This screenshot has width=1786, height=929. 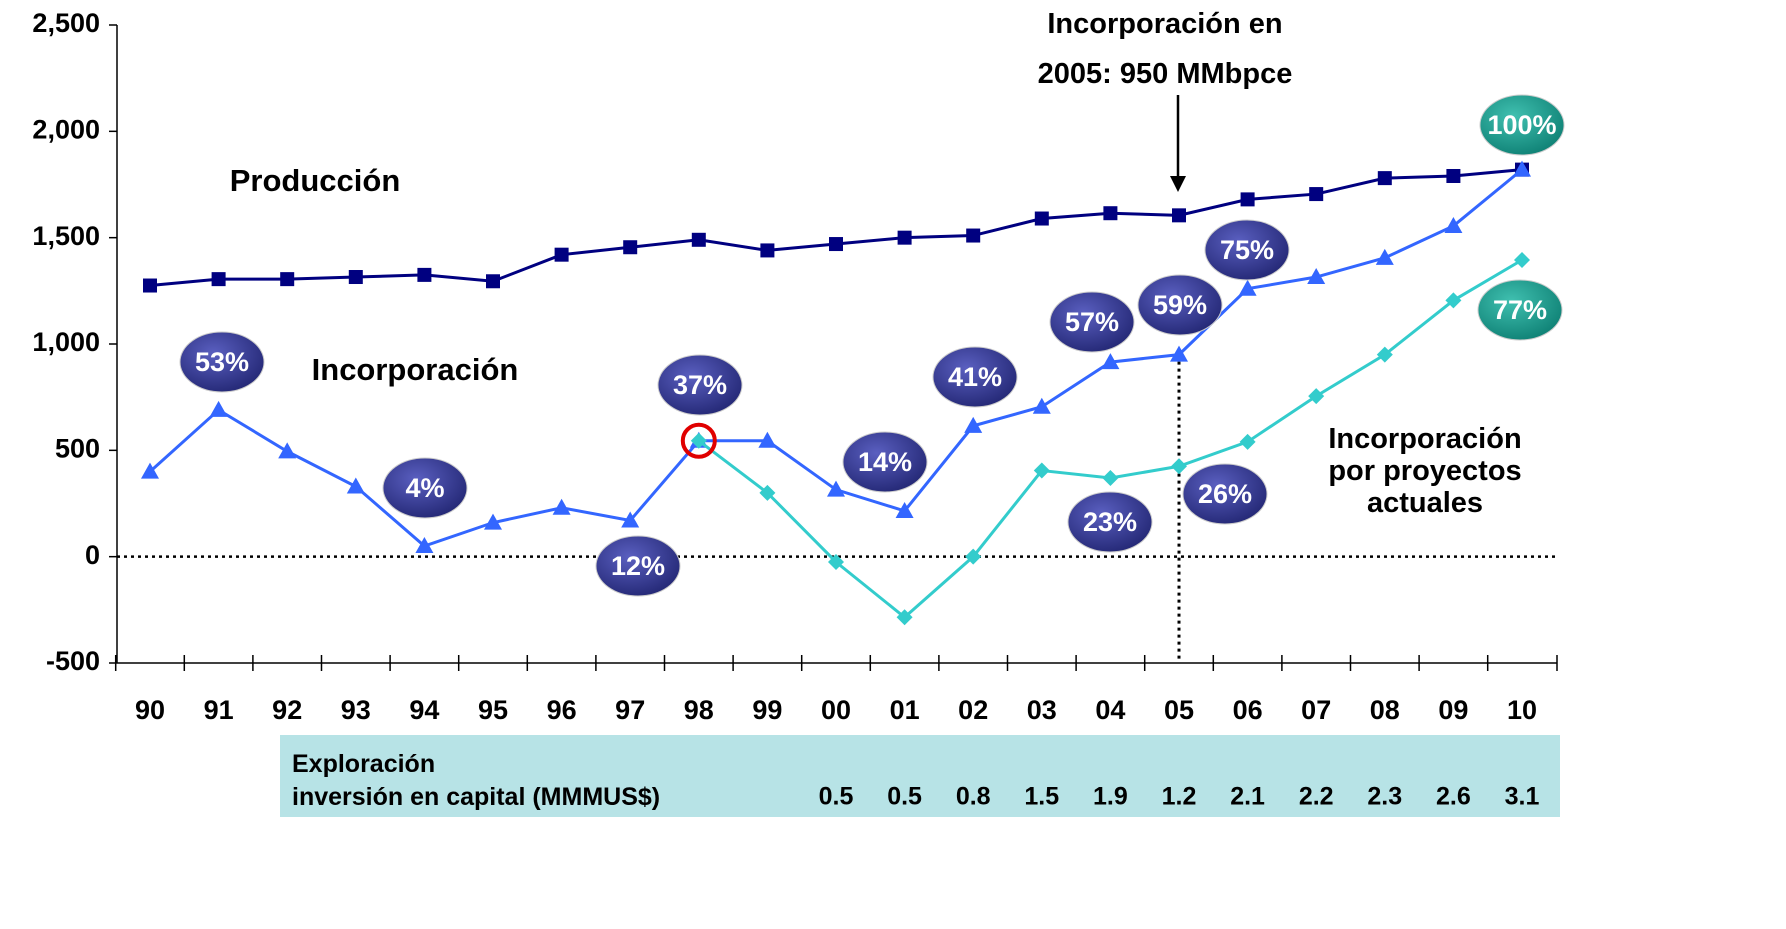 What do you see at coordinates (66, 342) in the screenshot?
I see `y-tick-label: 1,000` at bounding box center [66, 342].